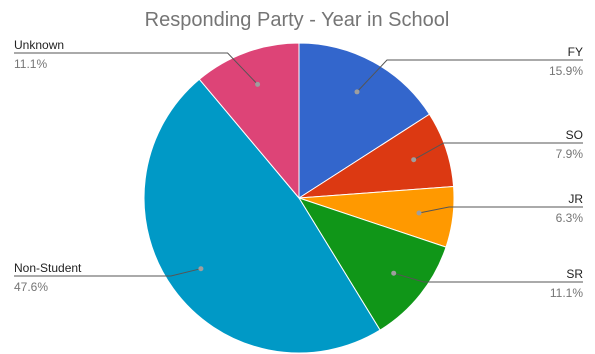 Image resolution: width=595 pixels, height=354 pixels. I want to click on leader-line-jr, so click(500, 210).